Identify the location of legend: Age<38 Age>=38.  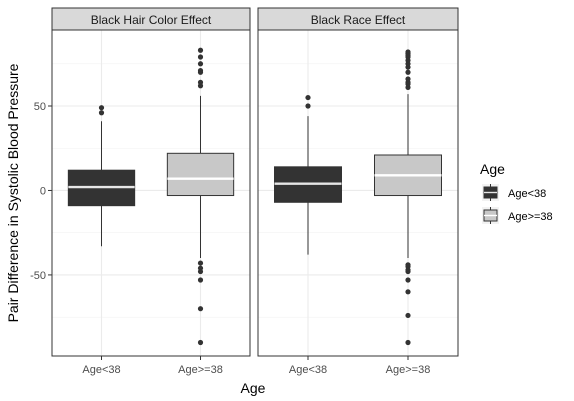
(517, 204).